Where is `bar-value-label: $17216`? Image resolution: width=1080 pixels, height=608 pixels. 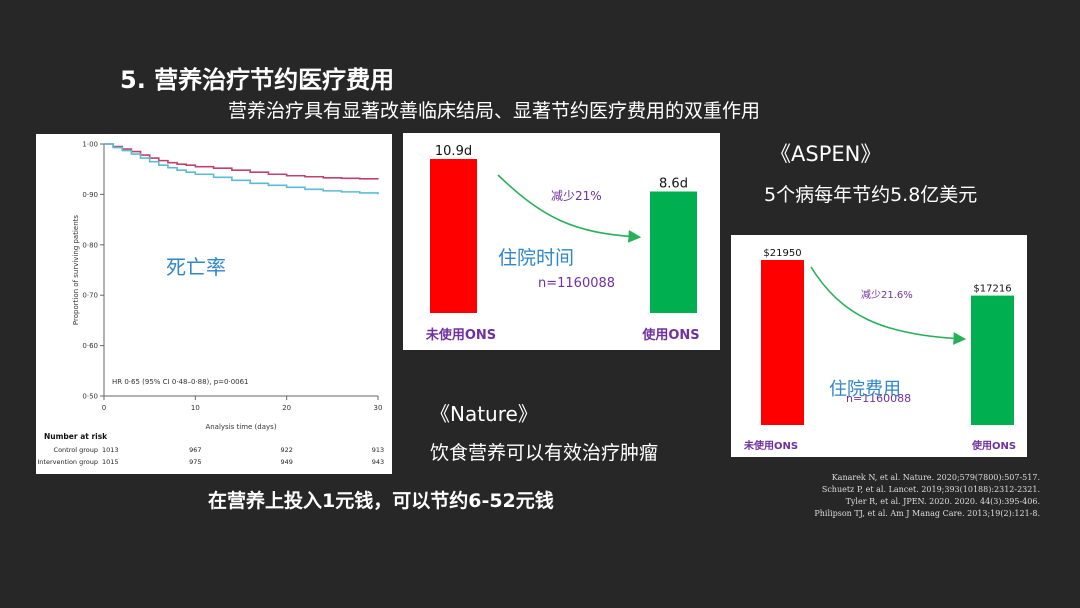 bar-value-label: $17216 is located at coordinates (992, 289).